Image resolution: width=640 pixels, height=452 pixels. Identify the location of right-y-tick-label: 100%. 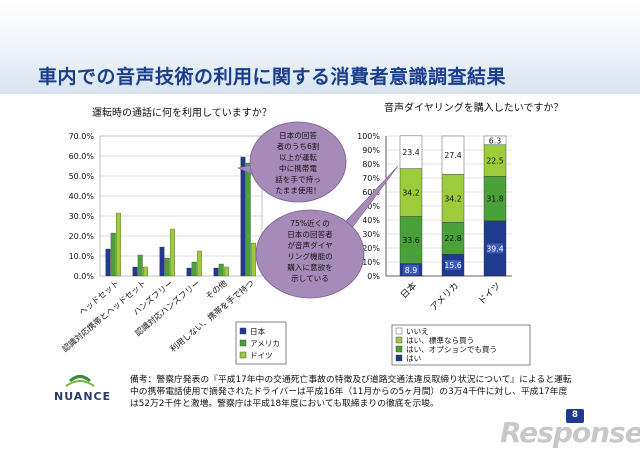
(368, 136).